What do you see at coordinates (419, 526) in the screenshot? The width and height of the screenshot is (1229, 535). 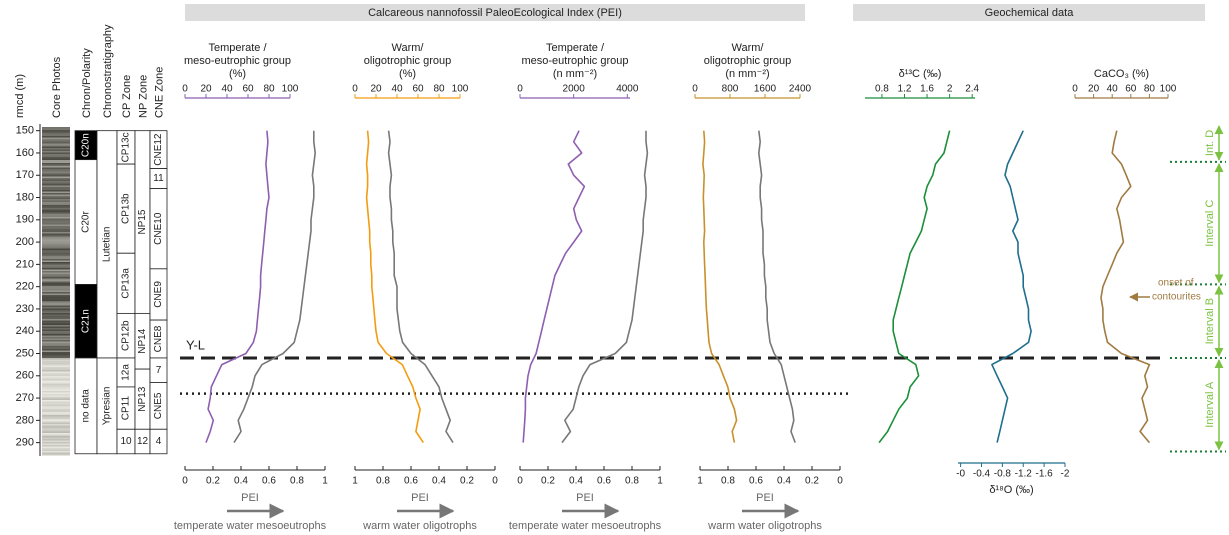 I see `x2-caption: warm water oligotrophs` at bounding box center [419, 526].